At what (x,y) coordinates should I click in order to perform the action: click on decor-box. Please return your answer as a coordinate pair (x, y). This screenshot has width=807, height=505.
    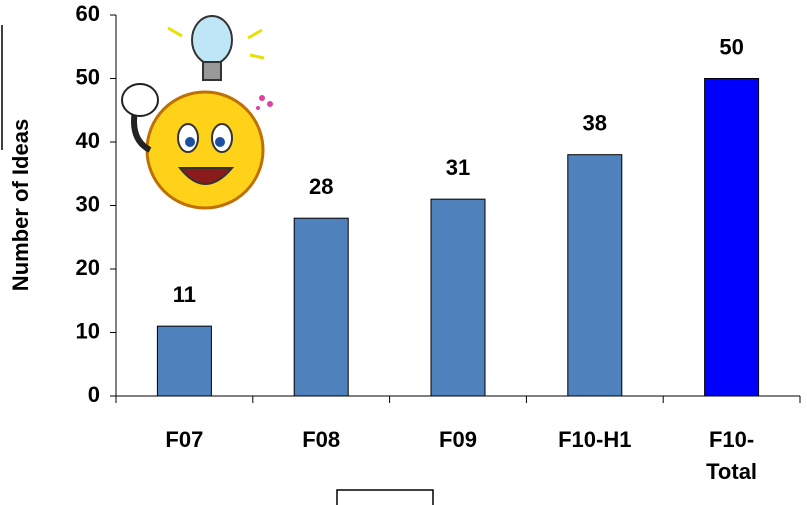
    Looking at the image, I should click on (385, 497).